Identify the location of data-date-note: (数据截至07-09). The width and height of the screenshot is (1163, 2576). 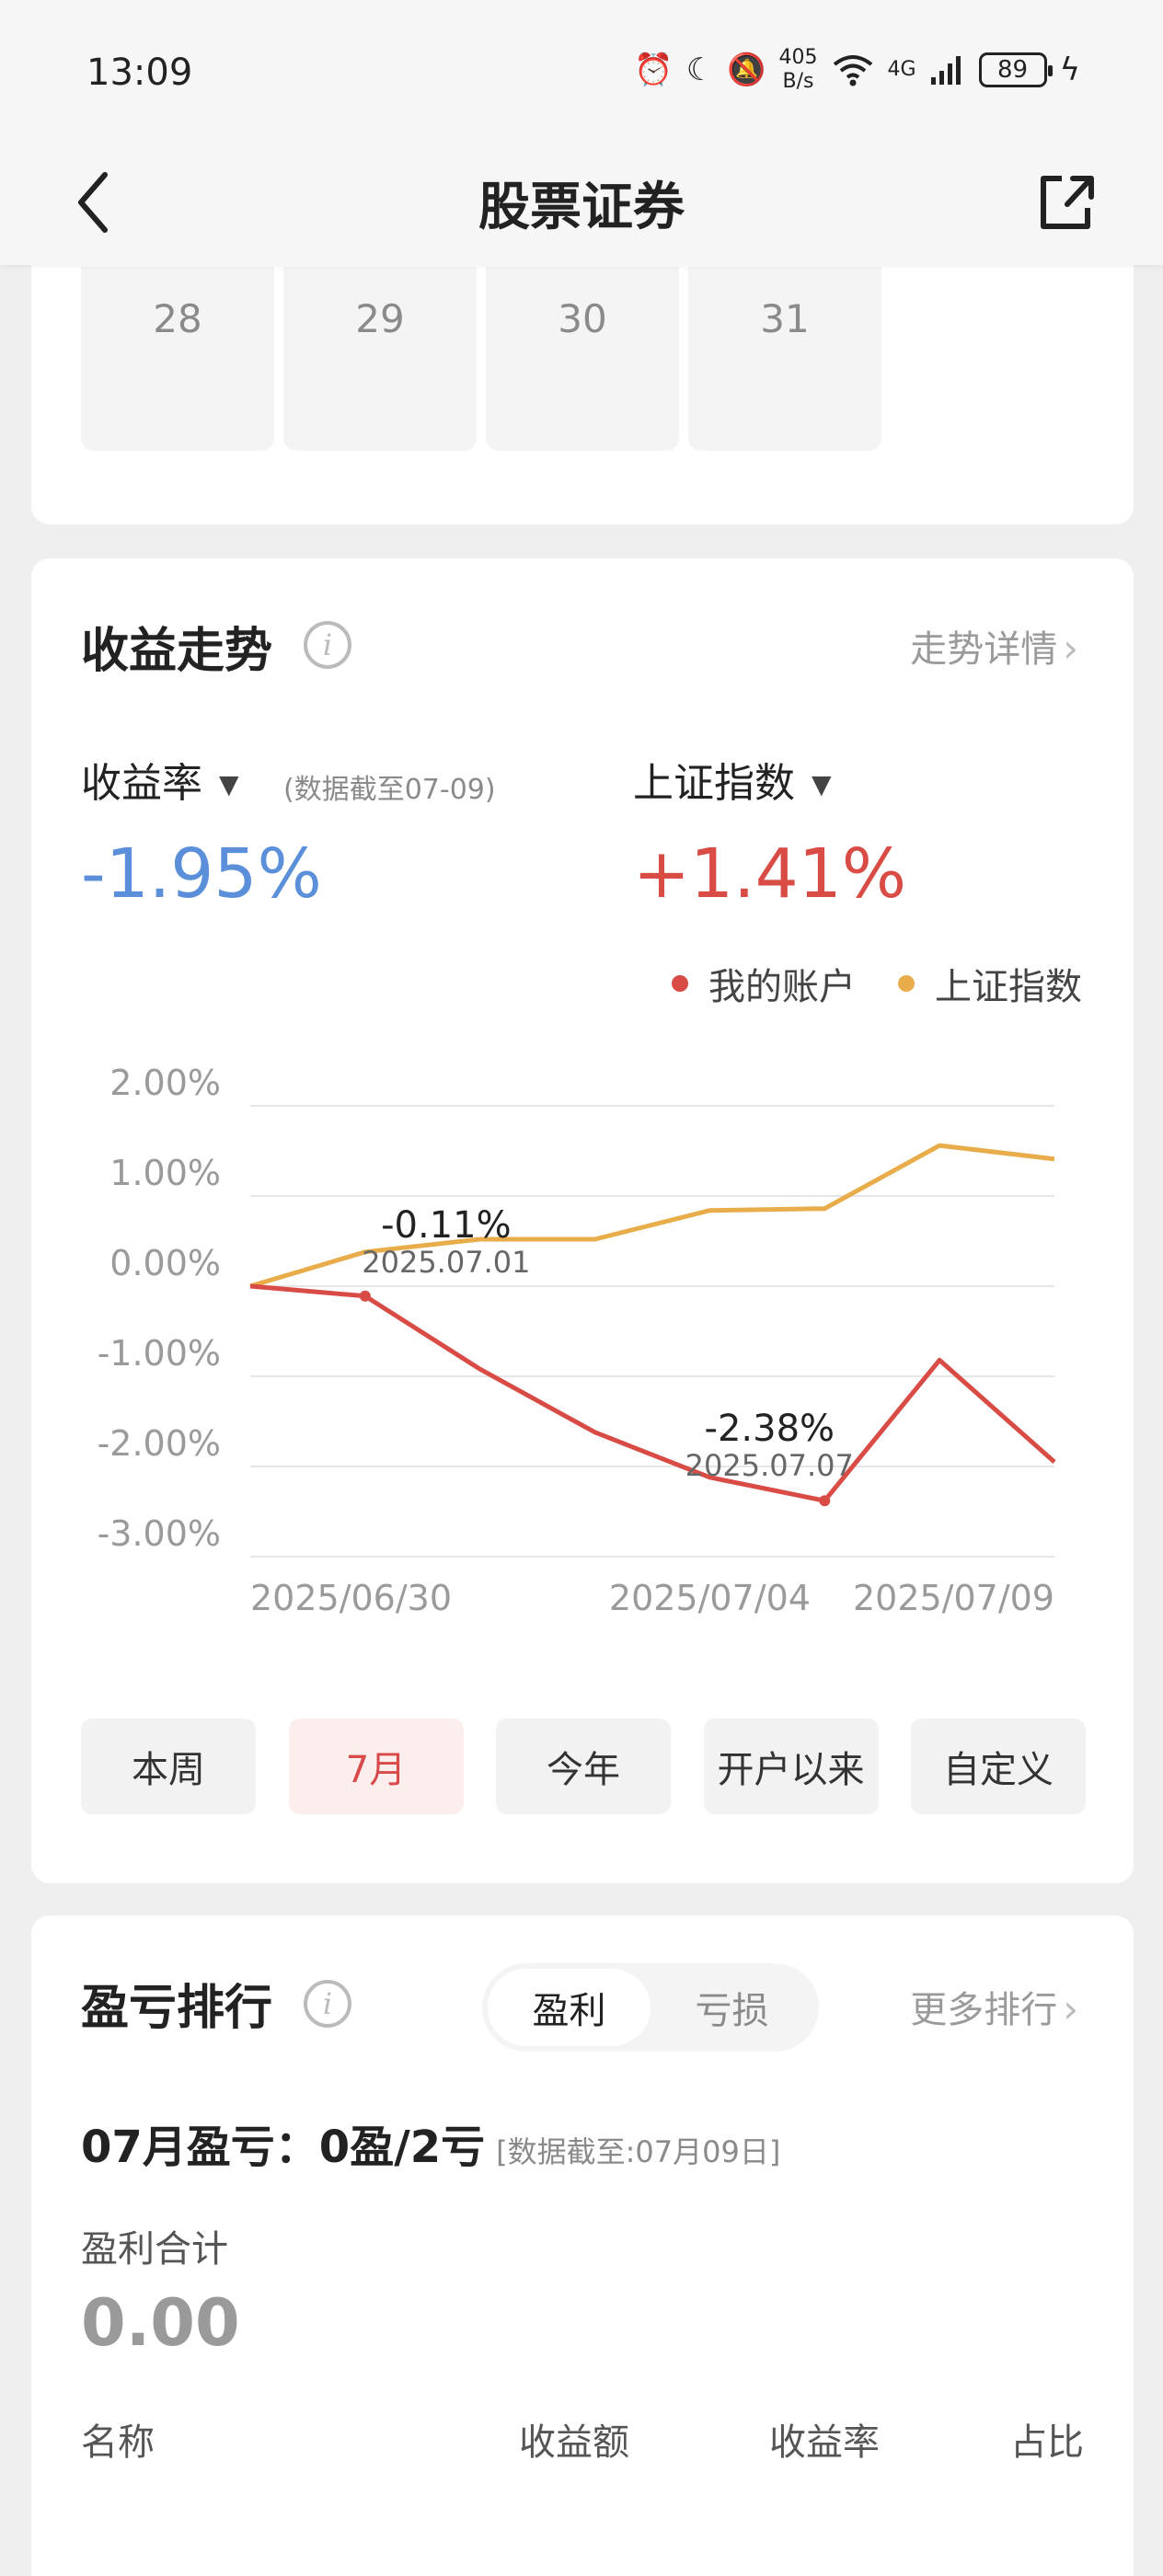
(390, 790).